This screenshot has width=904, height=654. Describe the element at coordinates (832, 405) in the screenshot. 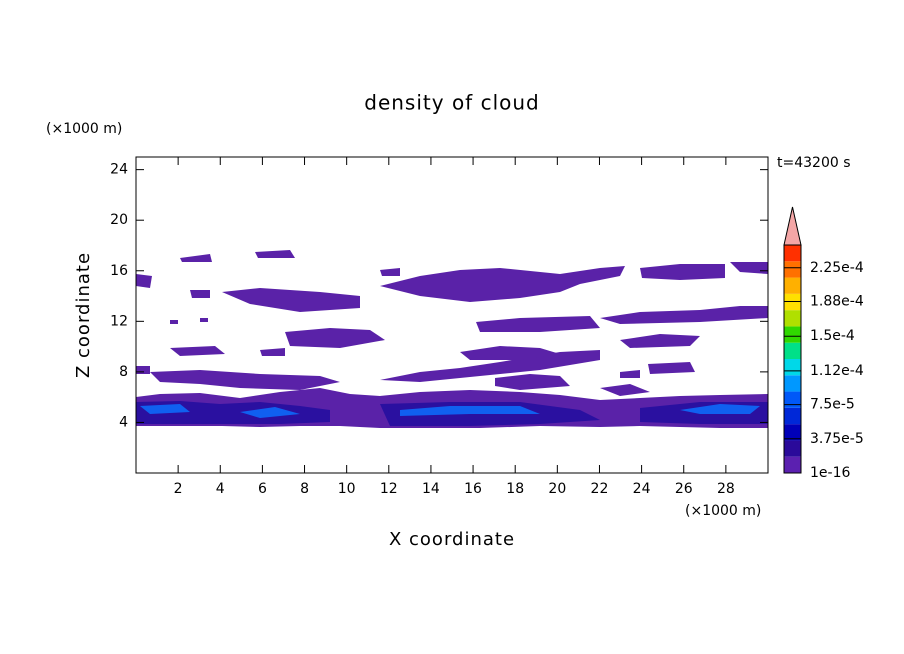

I see `colorbar-tick-label: 7.5e-5` at that location.